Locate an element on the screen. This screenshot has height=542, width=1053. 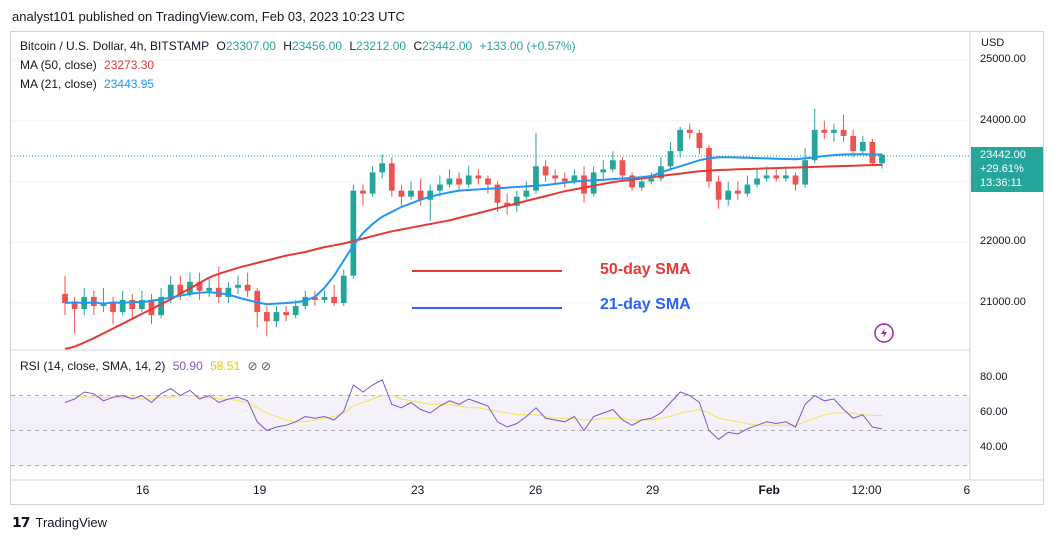
price-tick-label: 24000.00 is located at coordinates (1003, 119).